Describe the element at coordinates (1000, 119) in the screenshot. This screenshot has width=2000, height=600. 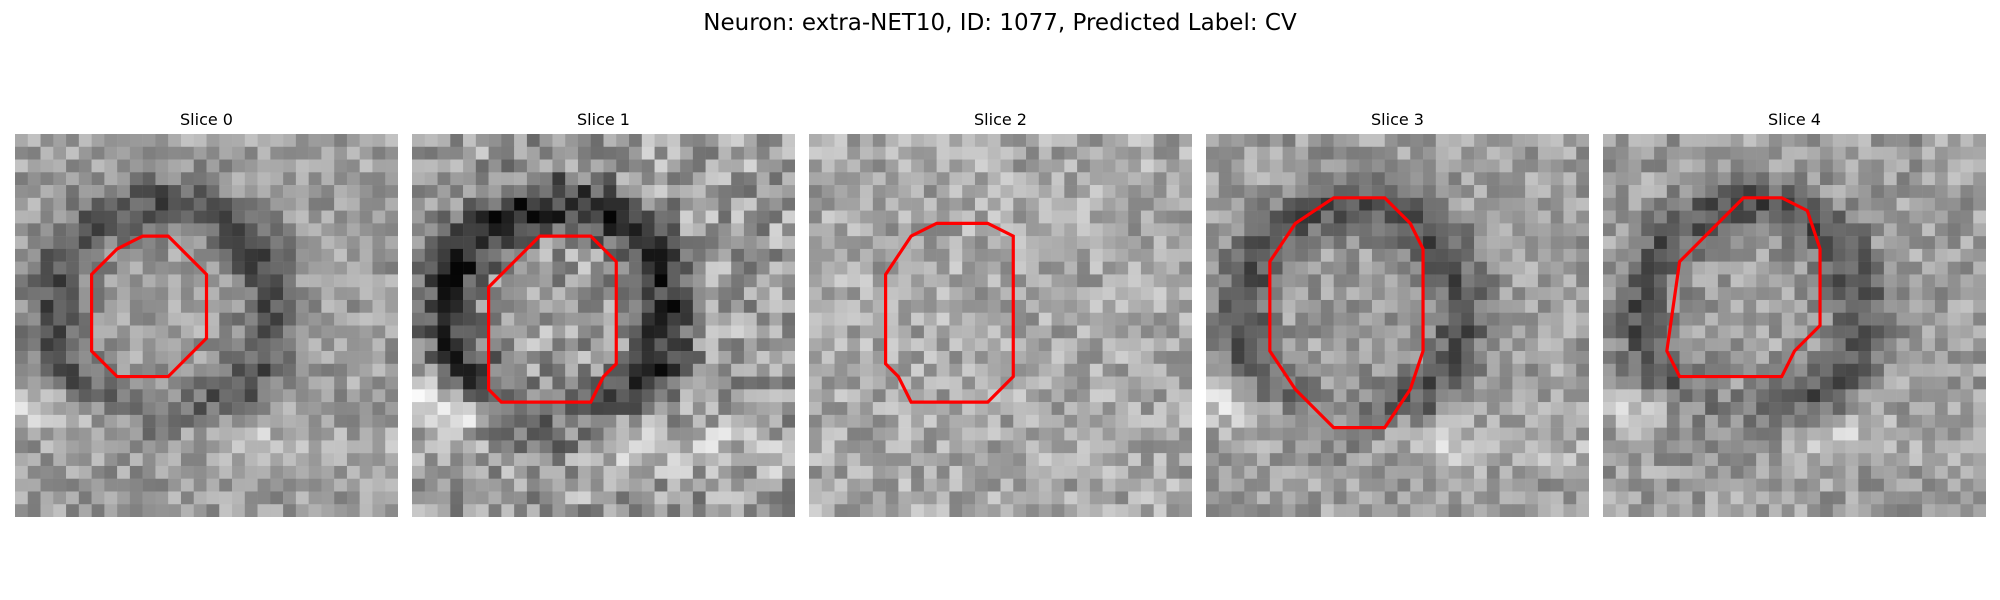
I see `slice-title-2: Slice 2` at that location.